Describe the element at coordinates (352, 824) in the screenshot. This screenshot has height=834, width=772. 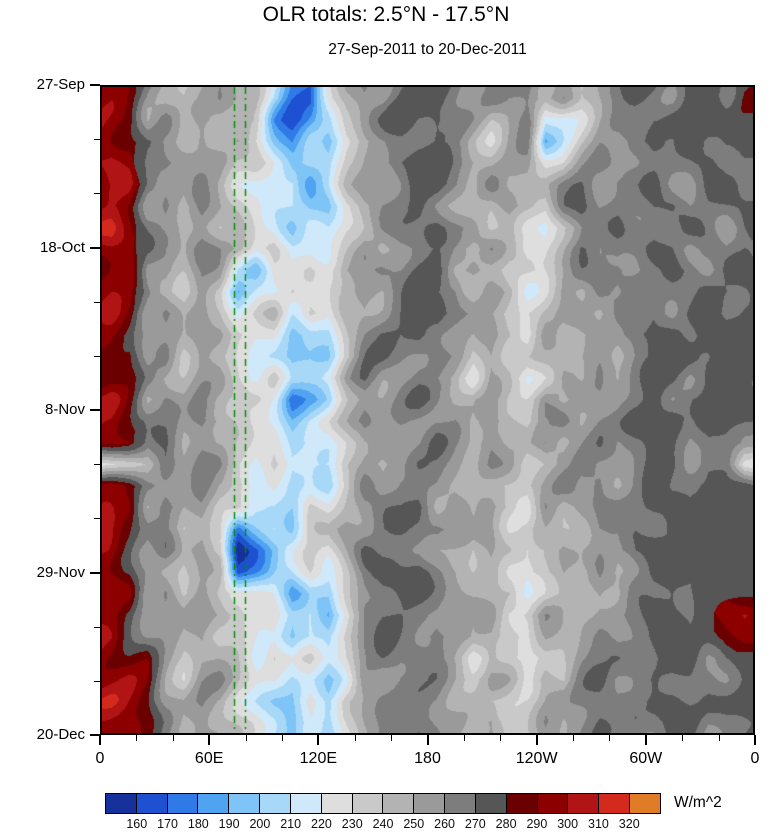
I see `colorbar-tick-label: 230` at that location.